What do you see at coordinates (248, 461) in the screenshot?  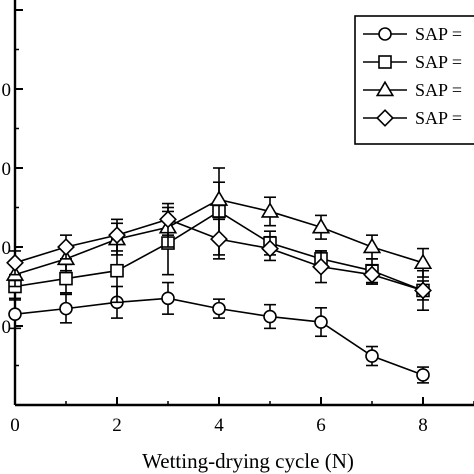 I see `x-axis-label: Wetting-drying cycle (N)` at bounding box center [248, 461].